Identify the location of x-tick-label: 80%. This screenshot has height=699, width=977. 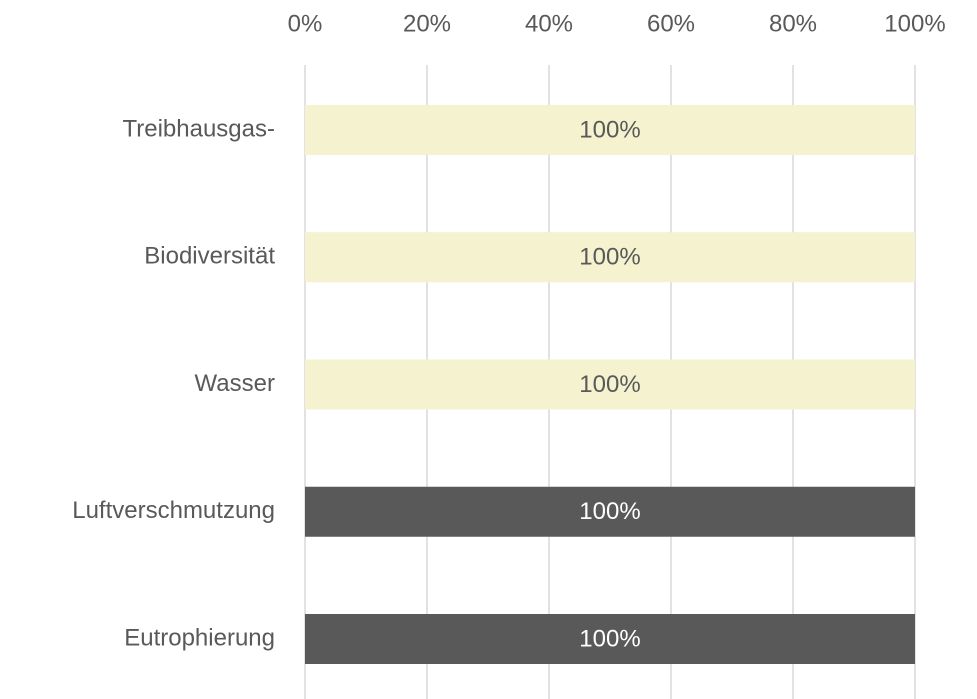
(793, 23).